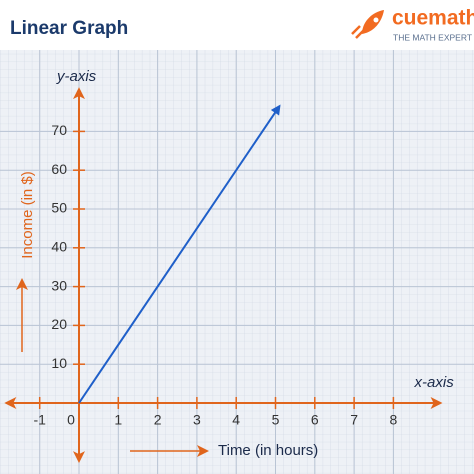  Describe the element at coordinates (59, 324) in the screenshot. I see `y-tick-label: 20` at that location.